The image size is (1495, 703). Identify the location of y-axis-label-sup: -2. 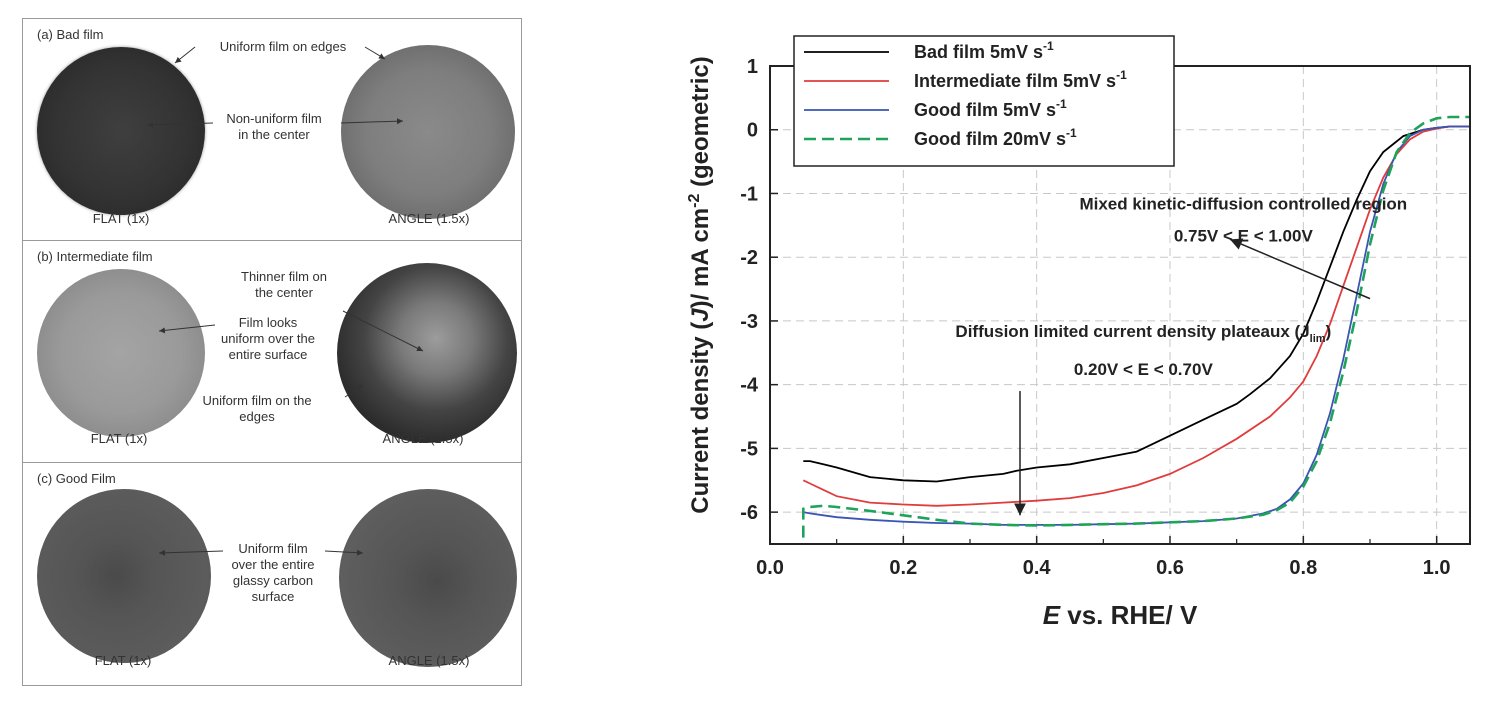
(694, 201).